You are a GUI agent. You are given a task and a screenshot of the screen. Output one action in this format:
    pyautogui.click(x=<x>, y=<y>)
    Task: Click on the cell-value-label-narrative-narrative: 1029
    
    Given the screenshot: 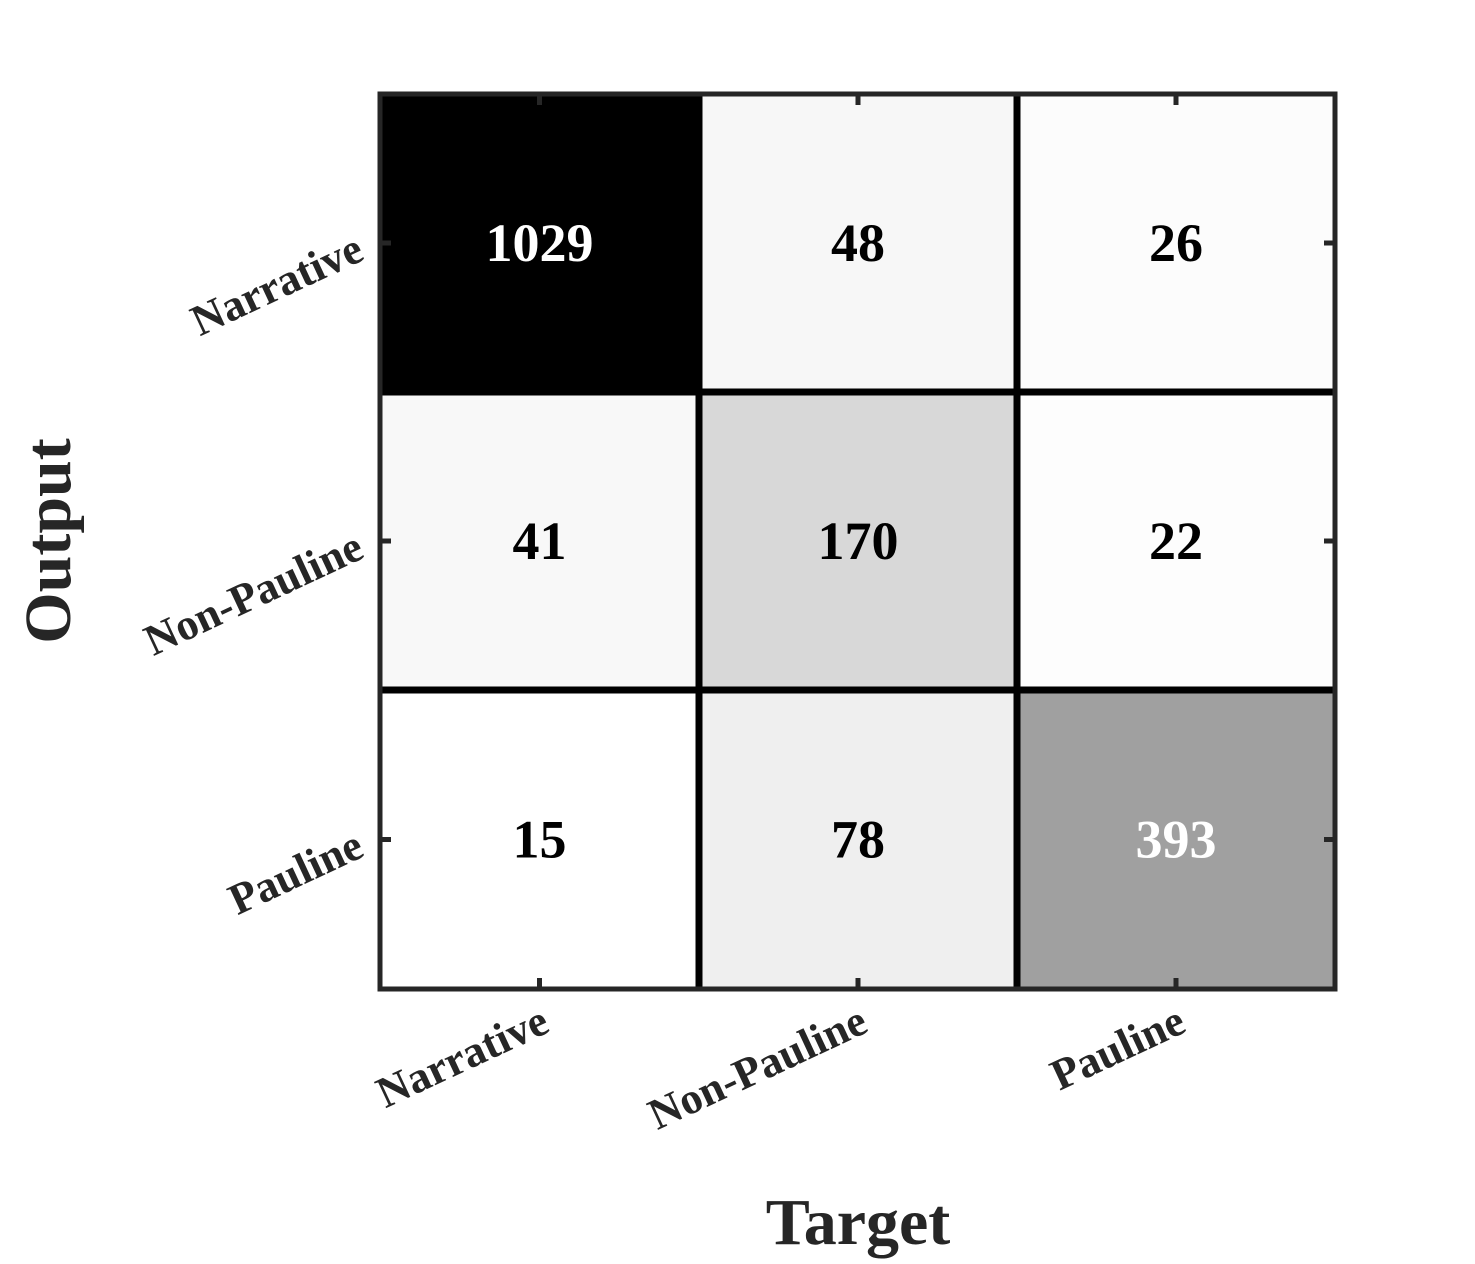 What is the action you would take?
    pyautogui.click(x=540, y=243)
    